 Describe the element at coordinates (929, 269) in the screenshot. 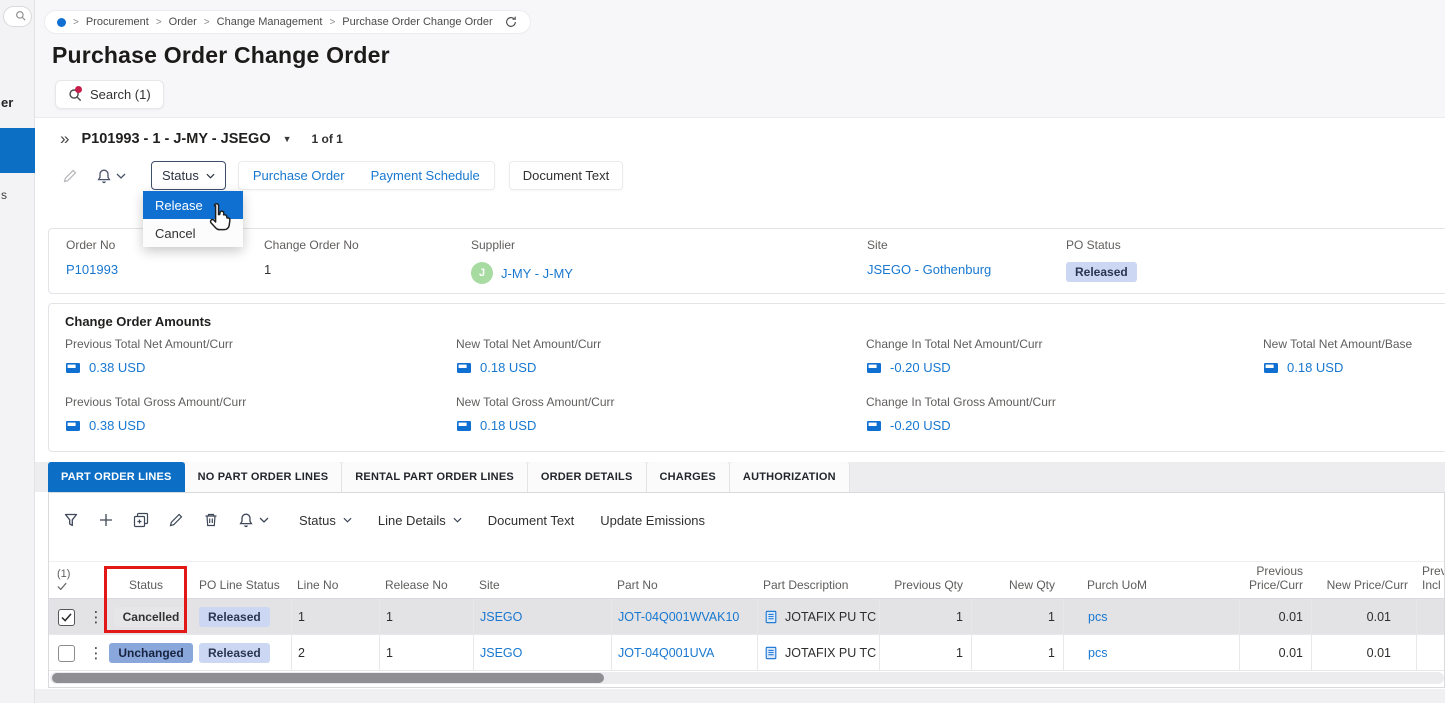

I see `site-link: JSEGO - Gothenburg` at that location.